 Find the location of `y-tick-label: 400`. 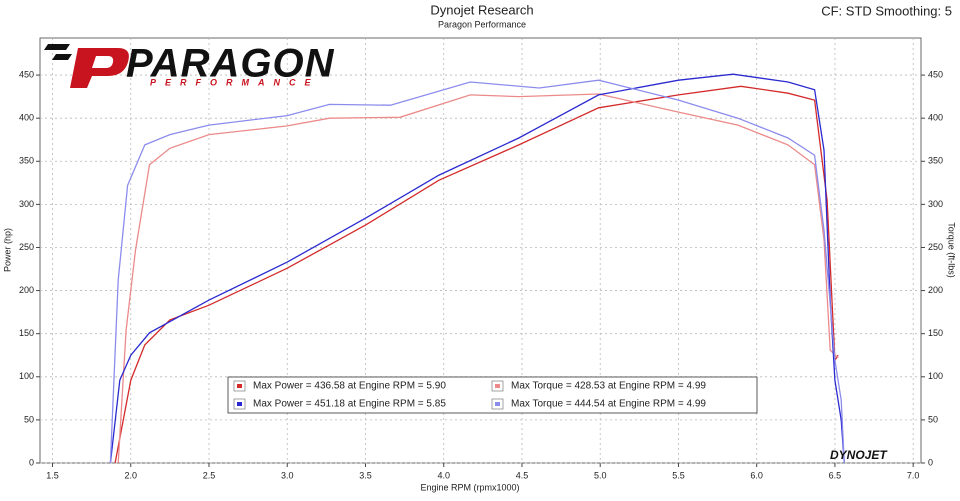

y-tick-label: 400 is located at coordinates (26, 118).